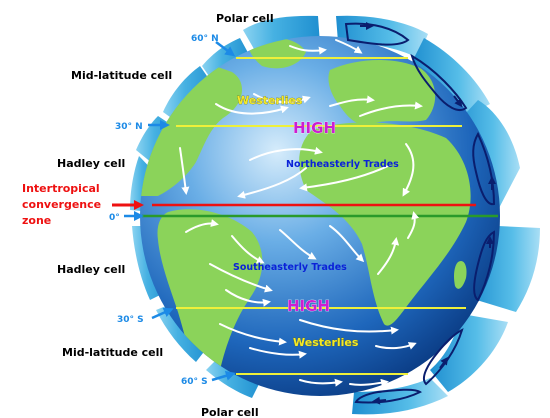 This screenshot has width=550, height=418. I want to click on label-itcz-line3: zone, so click(36, 220).